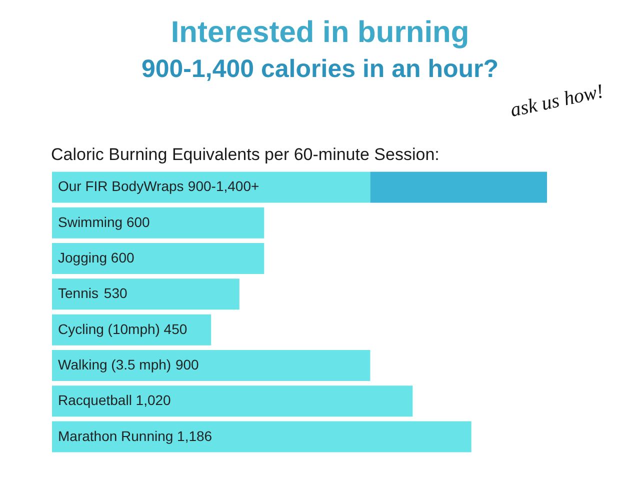 The height and width of the screenshot is (480, 640). What do you see at coordinates (320, 49) in the screenshot?
I see `chart-title: Interested in burning 900-1,400 calories in an hour?` at bounding box center [320, 49].